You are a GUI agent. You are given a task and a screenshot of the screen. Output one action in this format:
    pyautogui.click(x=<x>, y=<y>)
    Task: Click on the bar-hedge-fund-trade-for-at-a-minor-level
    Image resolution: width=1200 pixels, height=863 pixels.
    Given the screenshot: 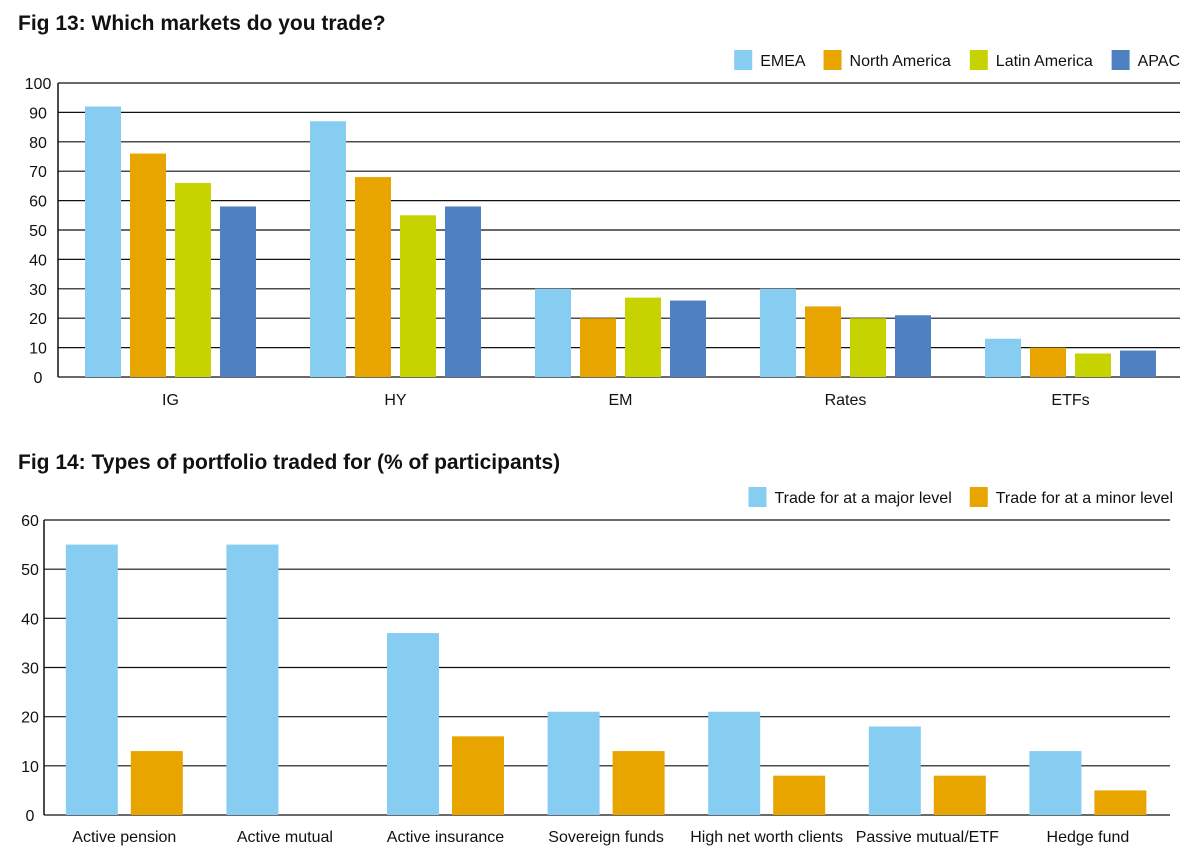 What is the action you would take?
    pyautogui.click(x=1120, y=802)
    